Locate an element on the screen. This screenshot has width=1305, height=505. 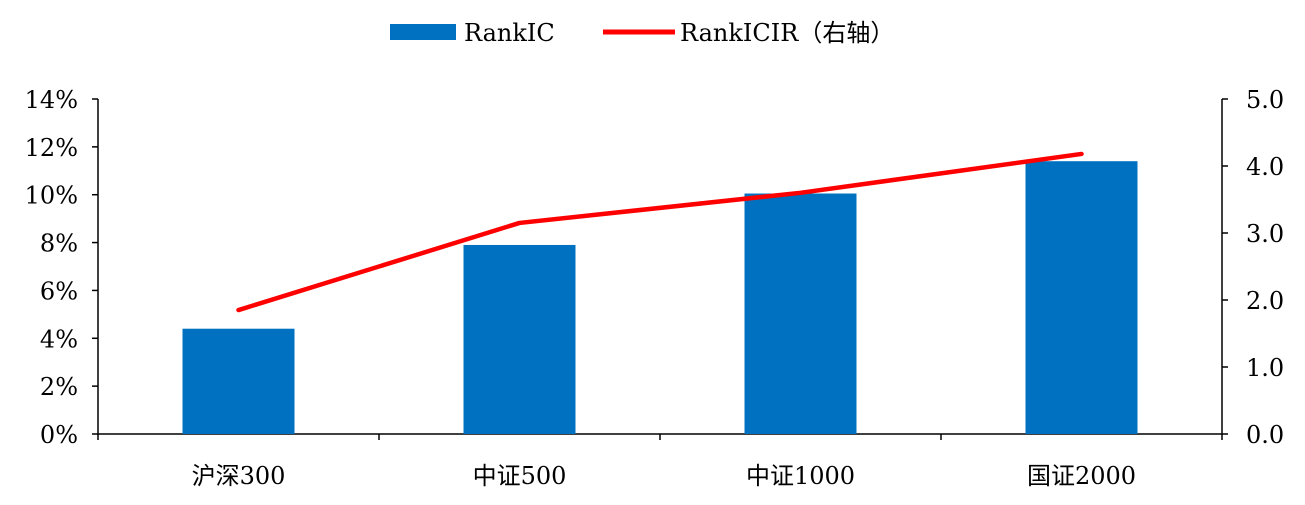
right-tick-label: 5.0 is located at coordinates (1265, 100).